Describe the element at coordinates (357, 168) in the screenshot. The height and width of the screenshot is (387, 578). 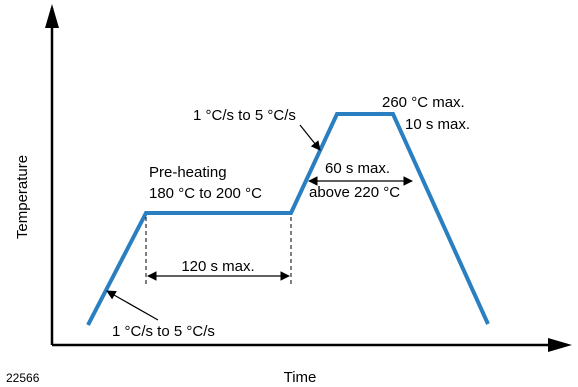
I see `above-duration-label: 60 s max.` at that location.